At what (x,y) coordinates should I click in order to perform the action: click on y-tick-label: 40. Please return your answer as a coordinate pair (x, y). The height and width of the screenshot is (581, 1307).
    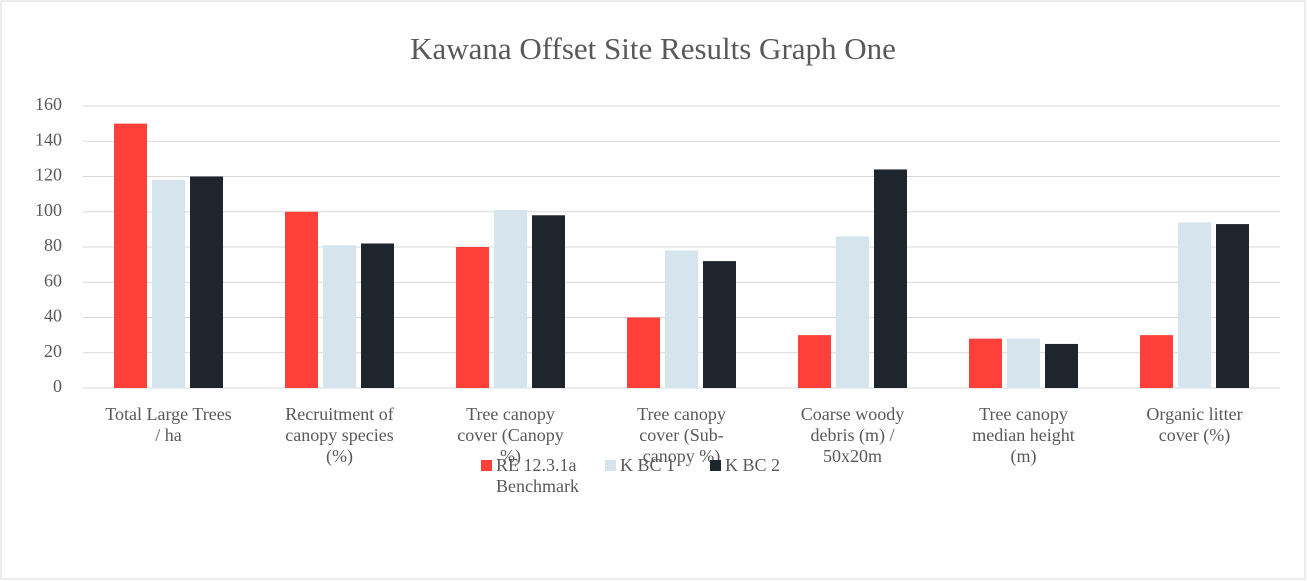
    Looking at the image, I should click on (53, 316).